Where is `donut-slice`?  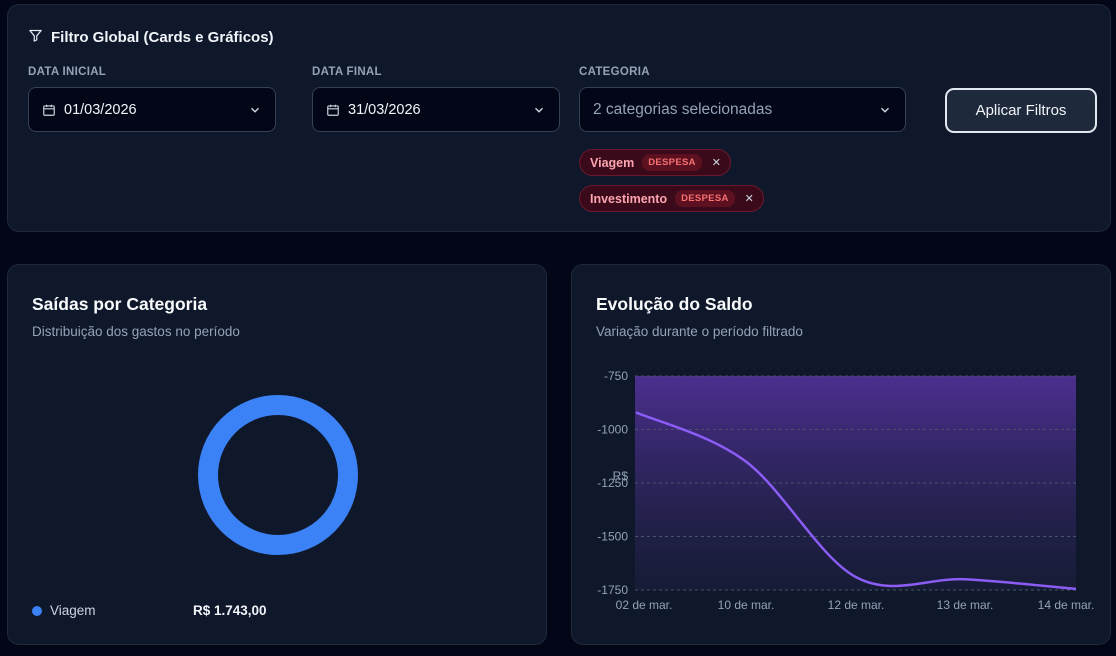 donut-slice is located at coordinates (278, 475).